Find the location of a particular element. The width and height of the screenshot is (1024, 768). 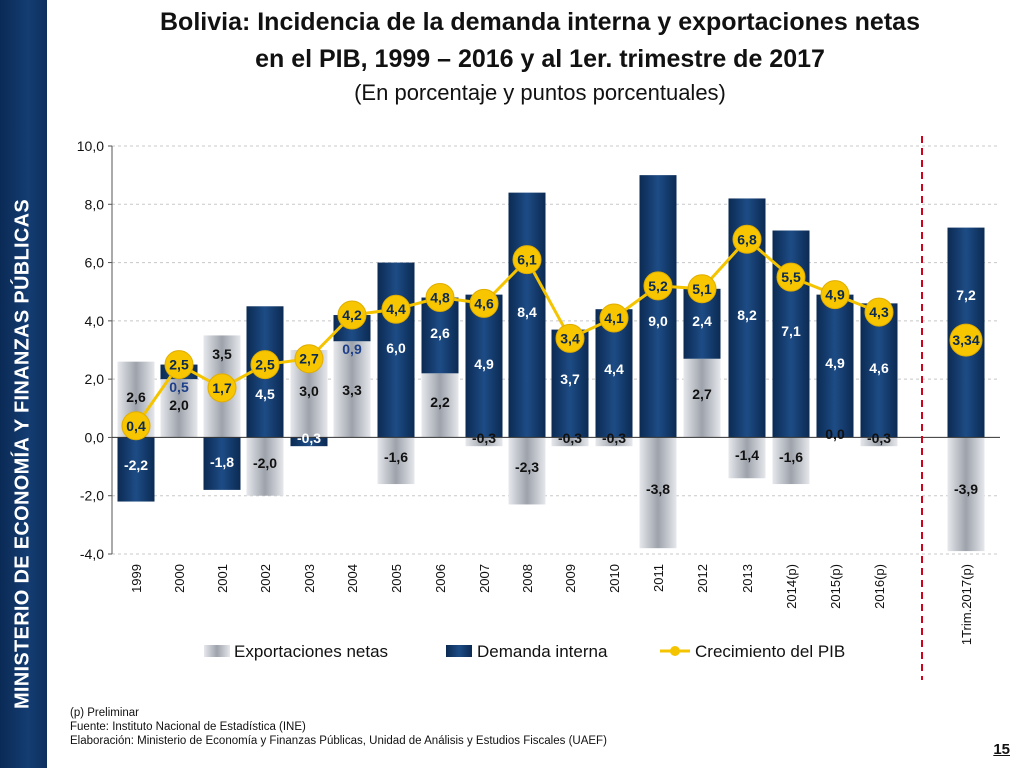

gdp-growth-value-label: 3,4 is located at coordinates (570, 338).